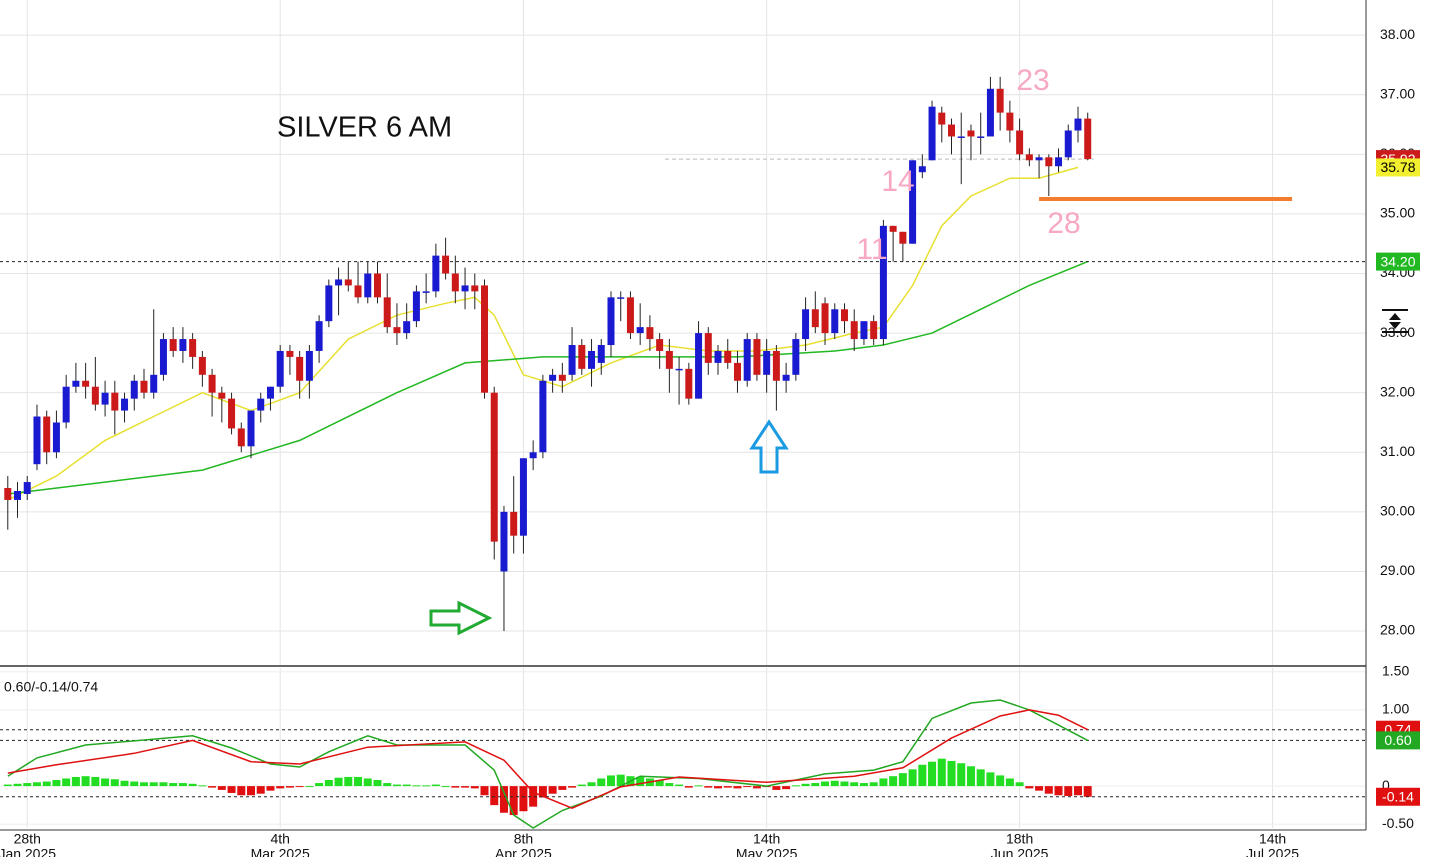 This screenshot has height=857, width=1429. What do you see at coordinates (1397, 332) in the screenshot?
I see `y-tick-label: 33.00` at bounding box center [1397, 332].